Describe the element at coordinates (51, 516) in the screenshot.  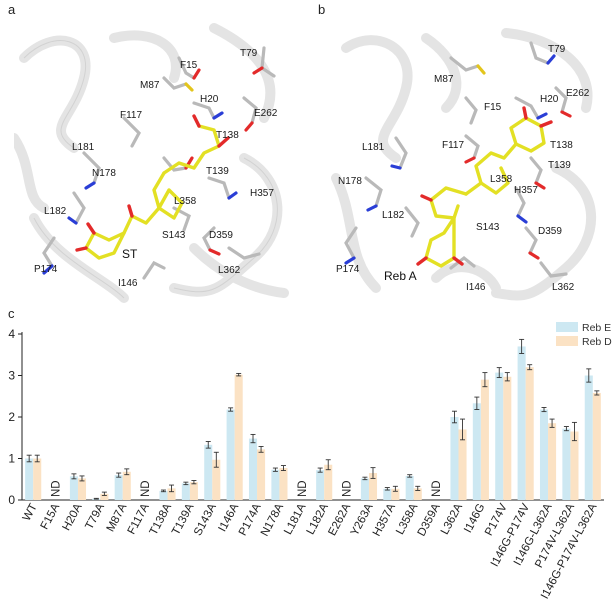
I see `category-label: F15A` at that location.